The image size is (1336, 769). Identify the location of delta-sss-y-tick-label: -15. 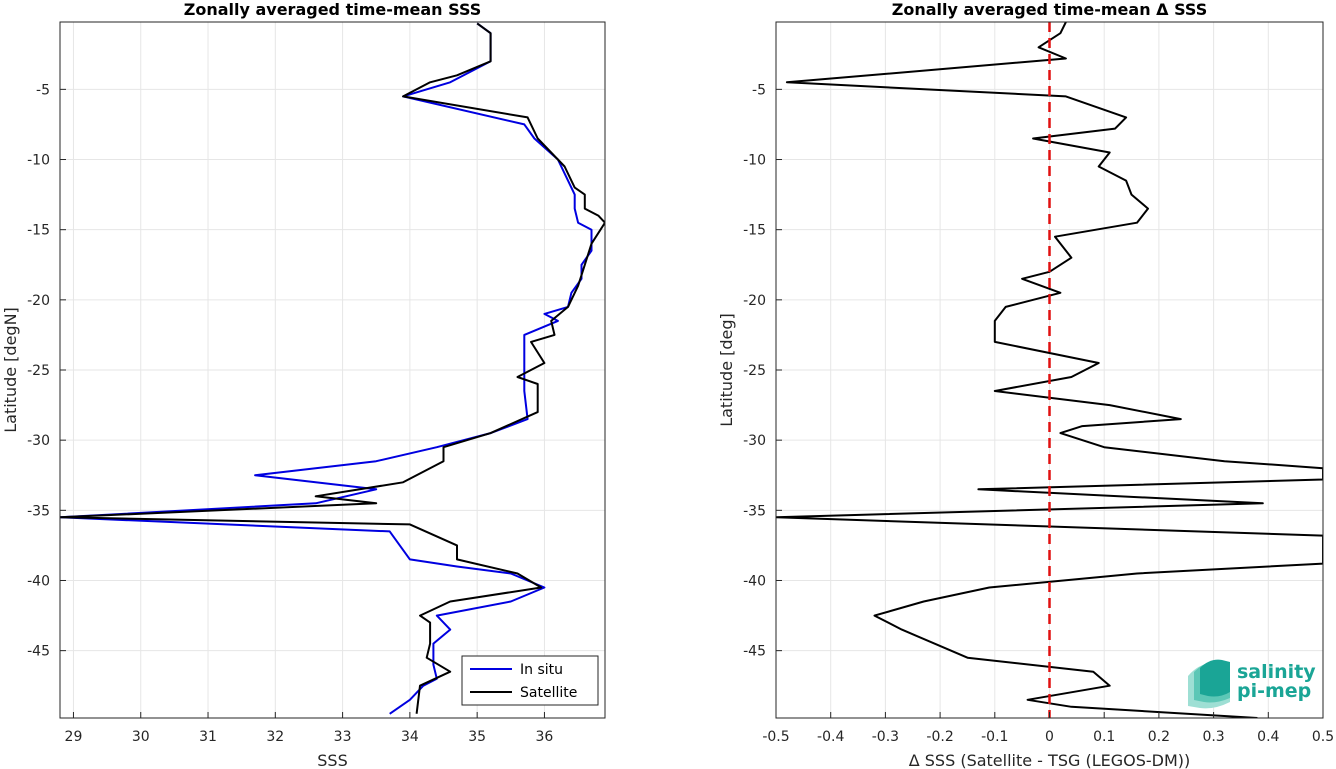
(754, 231).